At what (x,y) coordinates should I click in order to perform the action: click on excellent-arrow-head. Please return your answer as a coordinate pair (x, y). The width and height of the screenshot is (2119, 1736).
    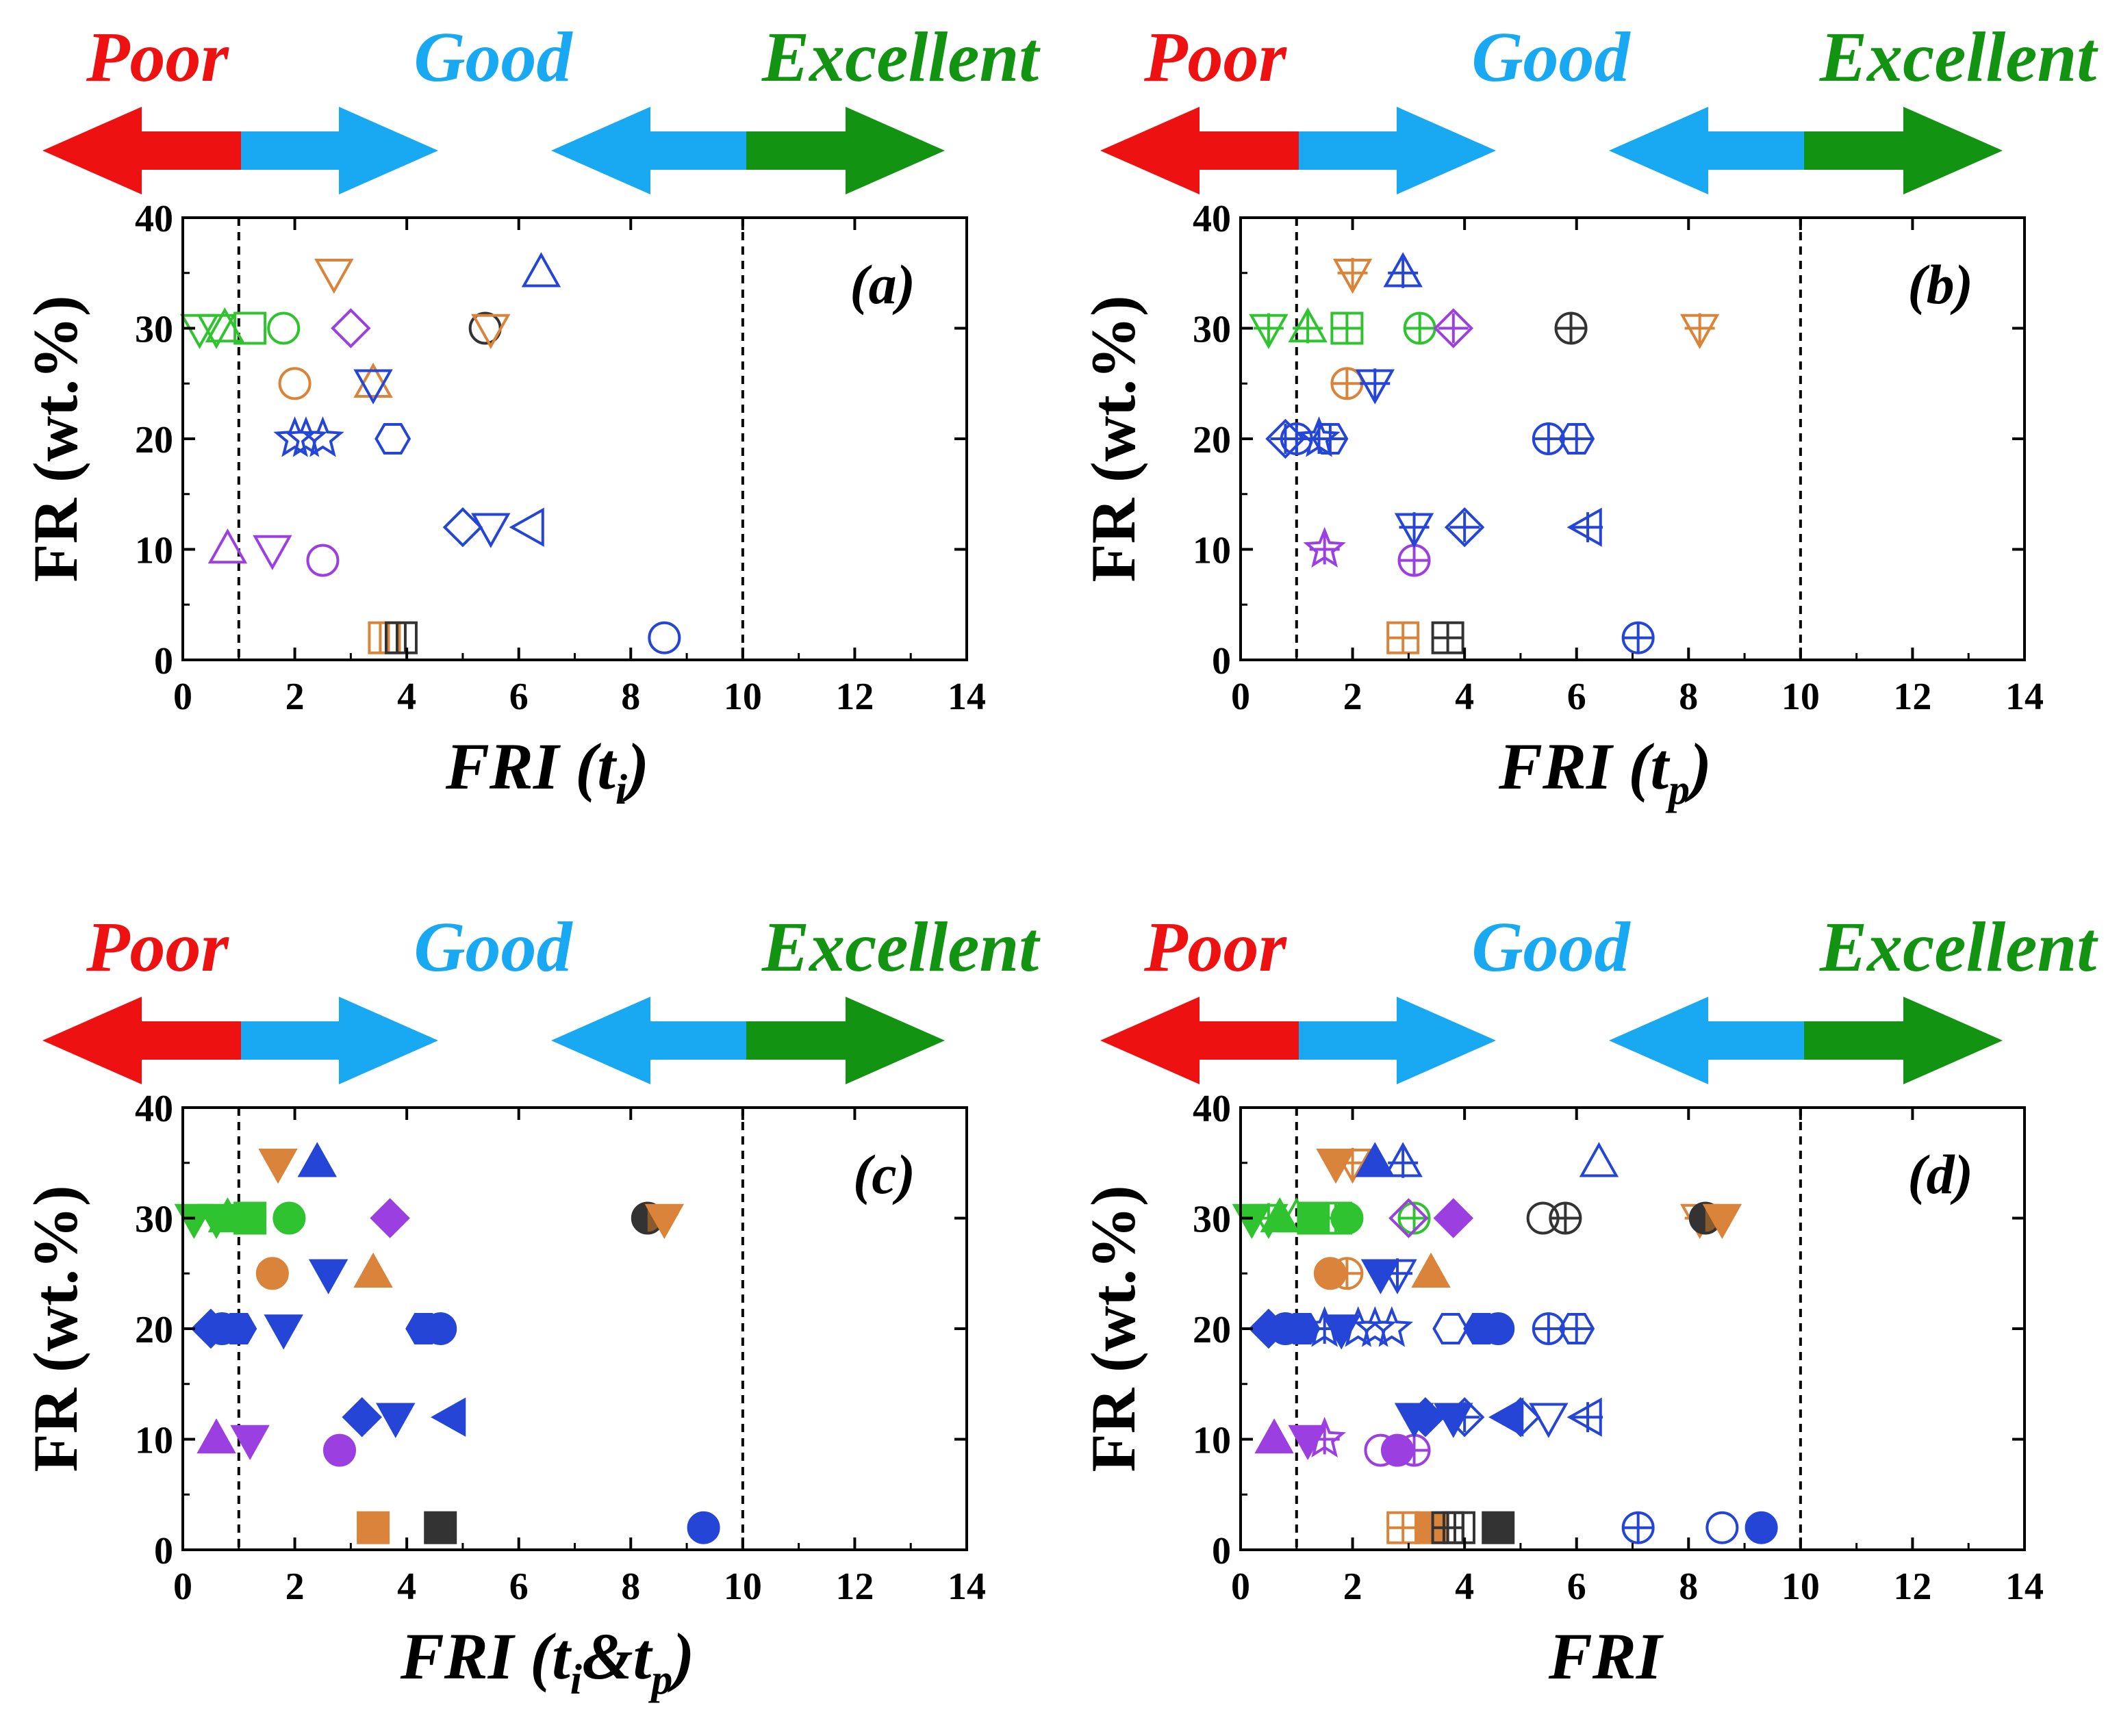
    Looking at the image, I should click on (1953, 1040).